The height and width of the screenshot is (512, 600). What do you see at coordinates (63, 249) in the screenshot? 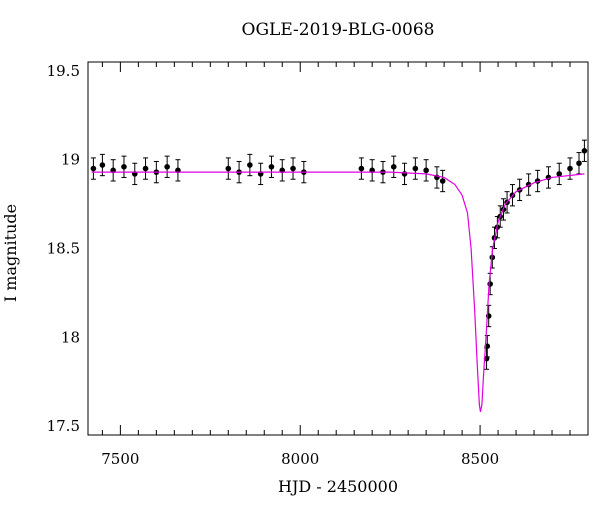
I see `y-tick-label: 18.5` at bounding box center [63, 249].